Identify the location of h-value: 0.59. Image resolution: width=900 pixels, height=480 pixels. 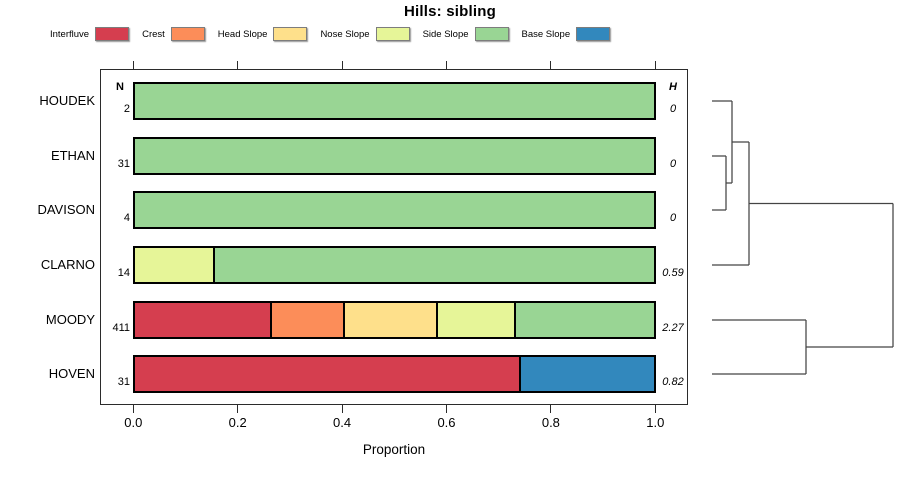
(673, 273).